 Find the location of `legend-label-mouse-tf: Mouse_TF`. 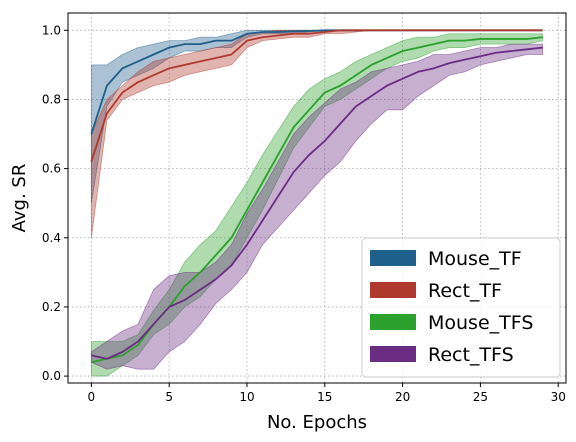

legend-label-mouse-tf: Mouse_TF is located at coordinates (475, 259).